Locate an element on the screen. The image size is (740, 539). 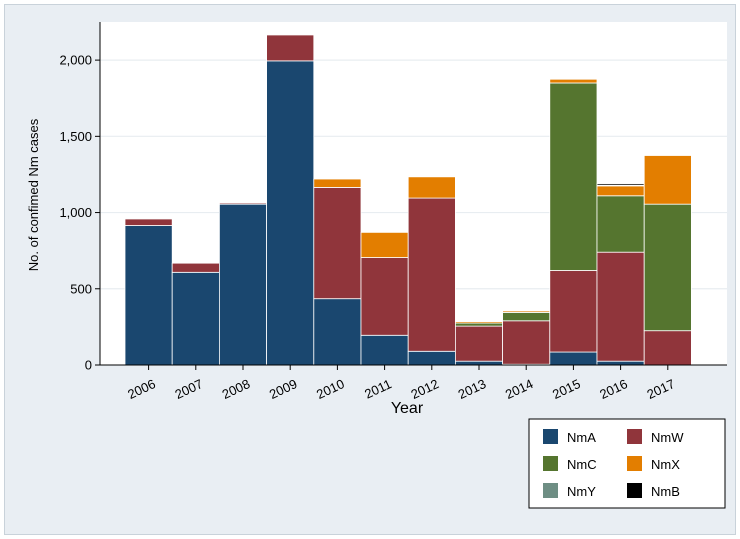
bar-segment-nmw-2011 is located at coordinates (384, 296).